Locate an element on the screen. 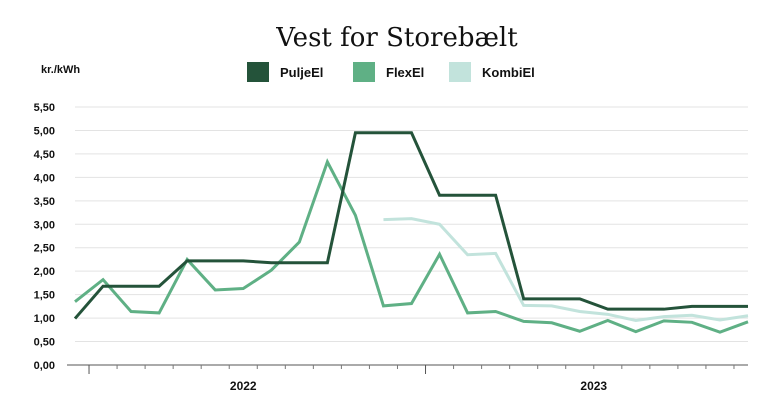 Image resolution: width=782 pixels, height=405 pixels. legend-item-kombiel: KombiEl is located at coordinates (492, 72).